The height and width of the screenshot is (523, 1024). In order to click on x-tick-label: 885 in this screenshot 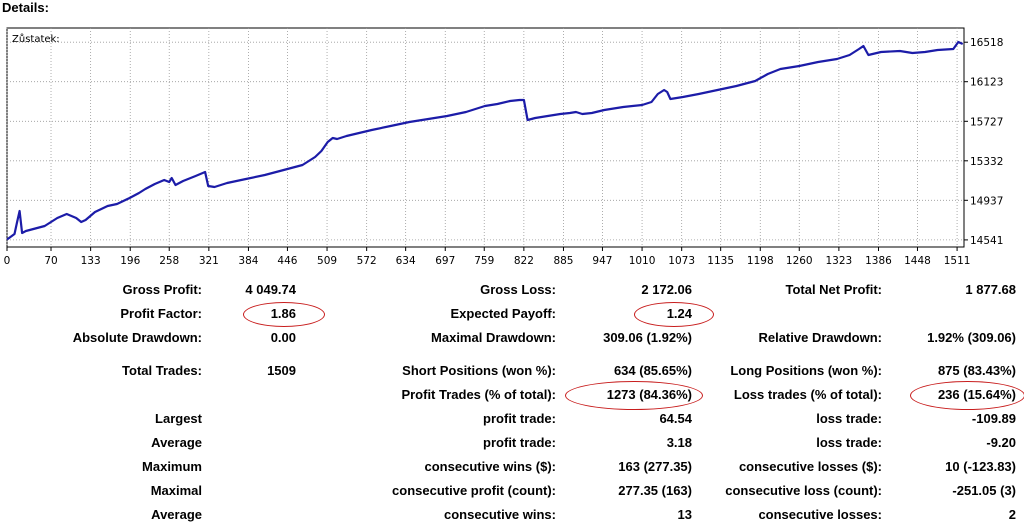, I will do `click(563, 260)`.